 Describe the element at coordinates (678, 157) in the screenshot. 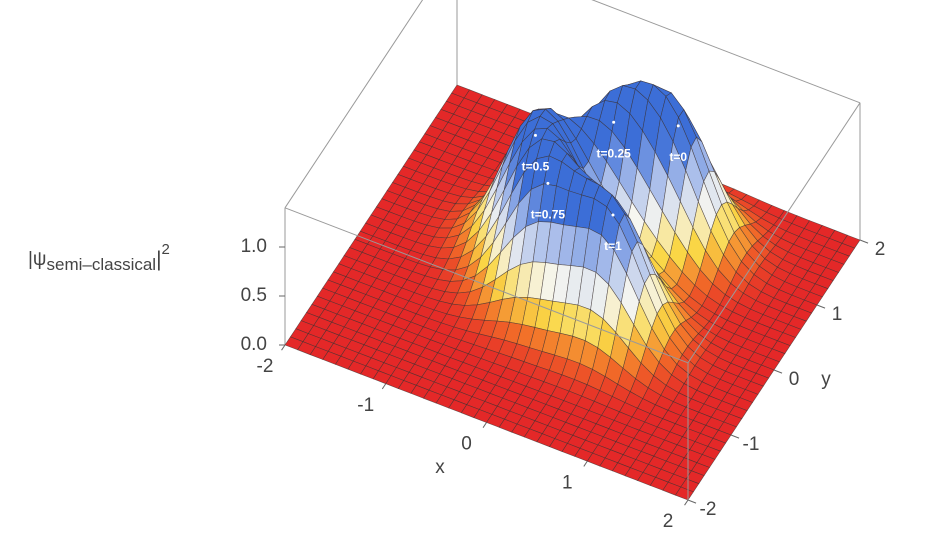

I see `peak-annotation: t=0` at that location.